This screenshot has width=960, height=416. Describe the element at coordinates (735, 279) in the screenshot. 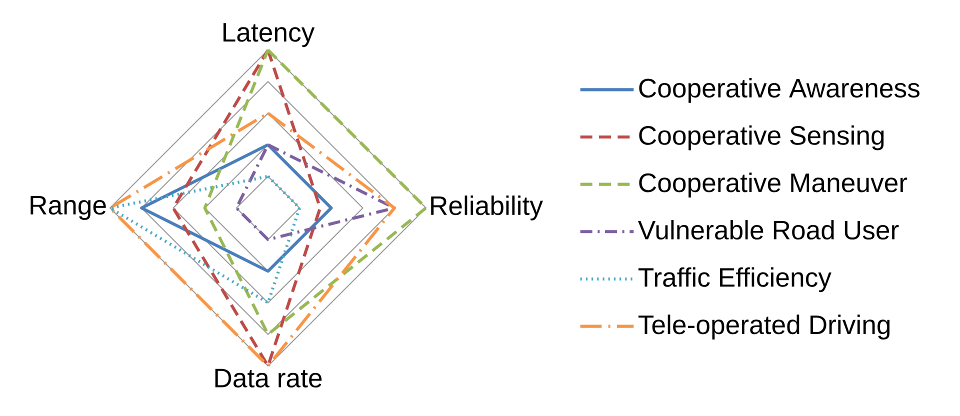

I see `legend-label: Traffic Efficiency` at that location.